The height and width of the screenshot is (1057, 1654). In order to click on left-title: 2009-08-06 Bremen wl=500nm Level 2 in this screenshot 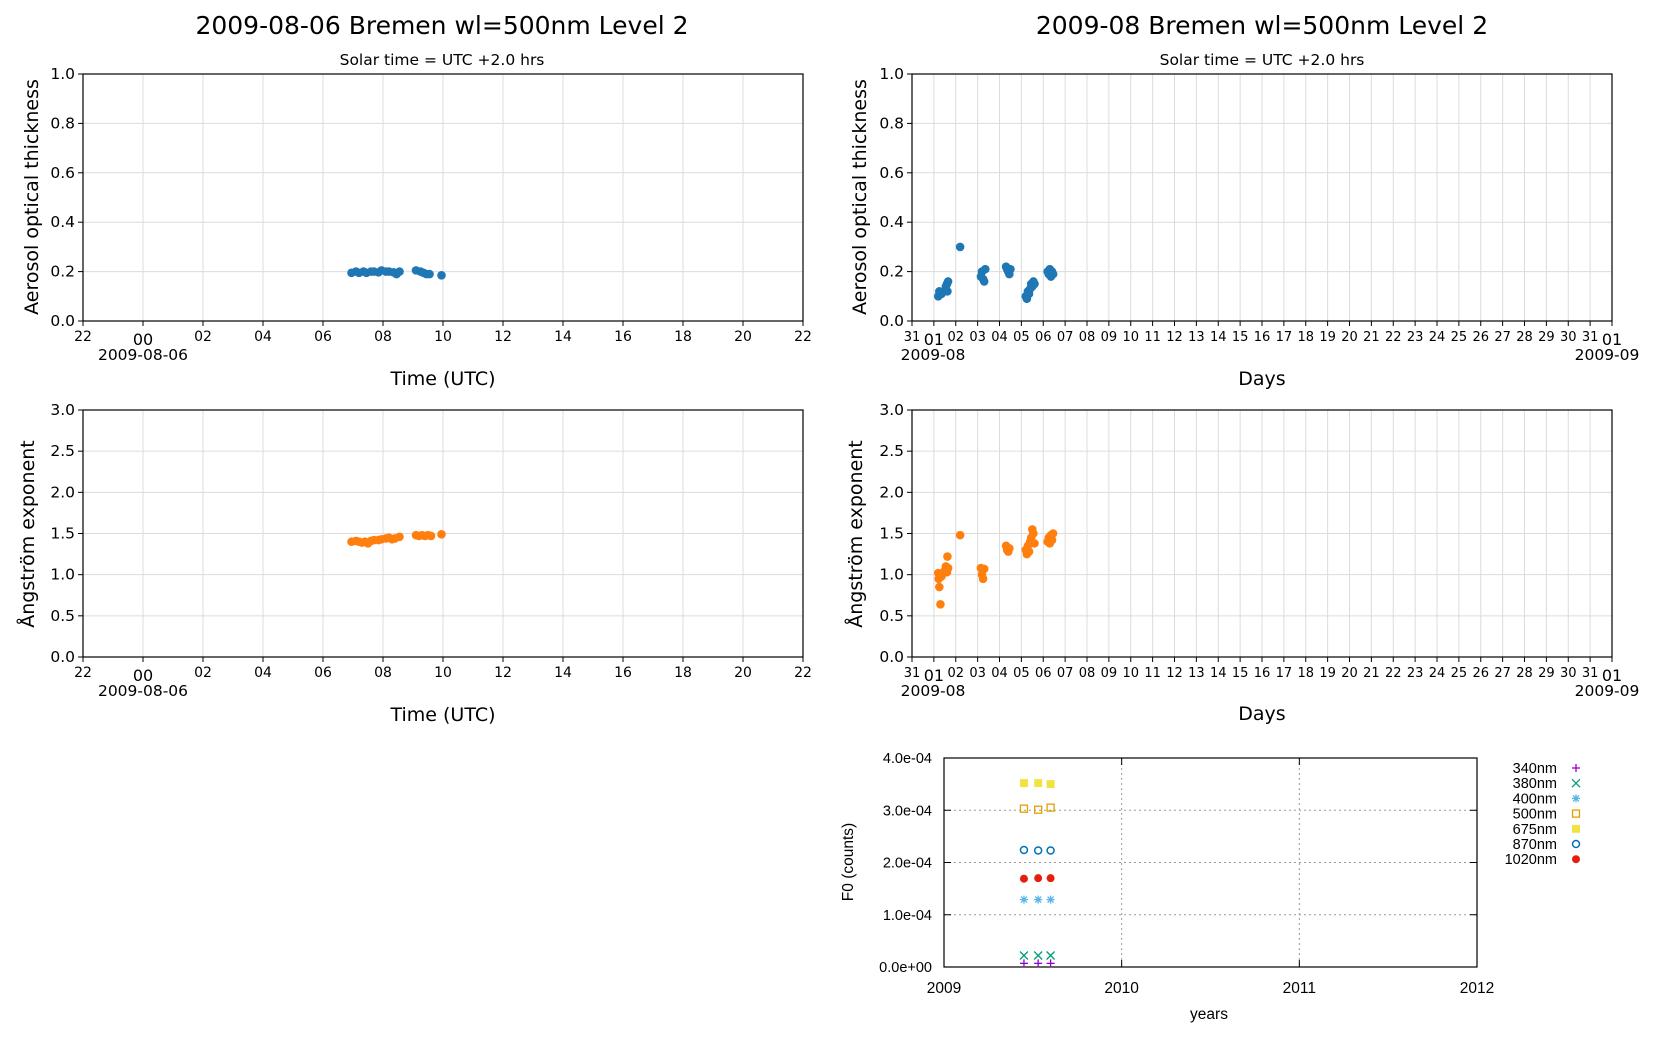, I will do `click(441, 25)`.